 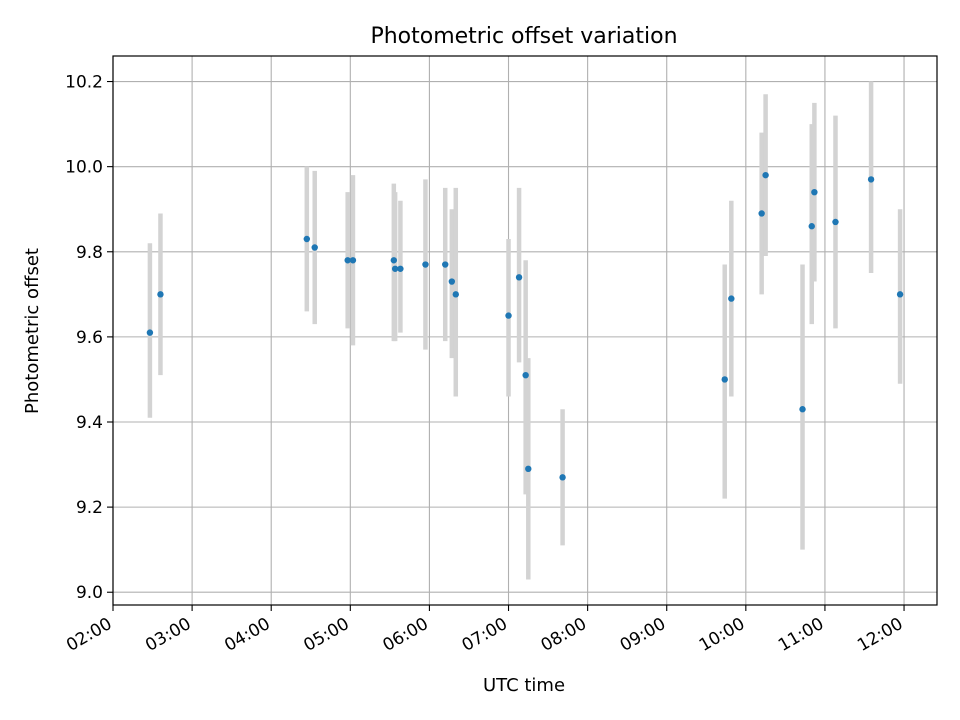 I want to click on y-axis-ticks: 9.0 9.2 9.4 9.6 9.8 10.0 10.2, so click(x=89, y=338).